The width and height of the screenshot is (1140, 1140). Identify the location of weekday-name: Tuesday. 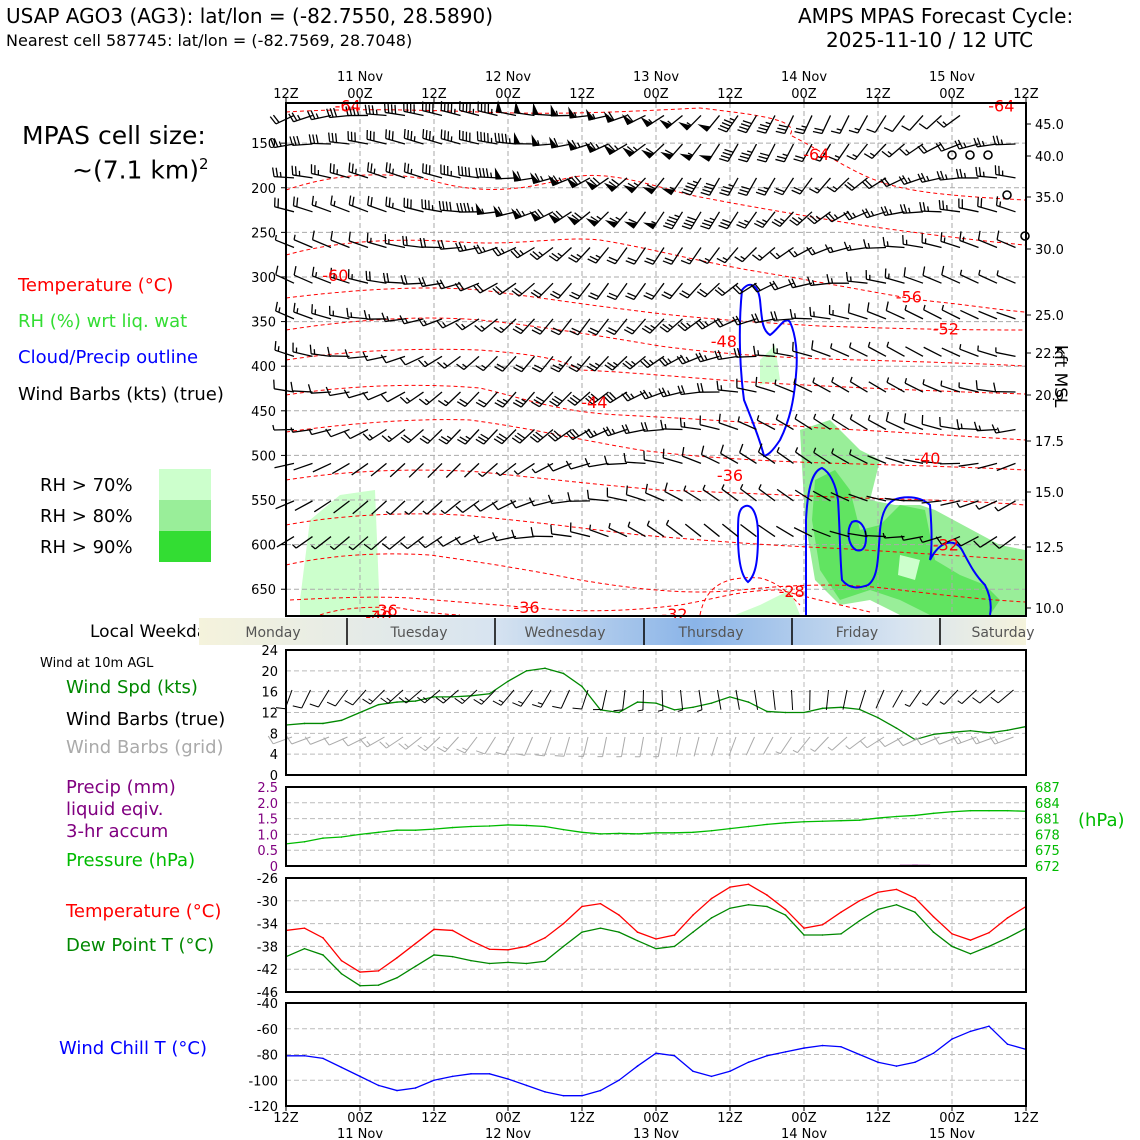
(419, 633).